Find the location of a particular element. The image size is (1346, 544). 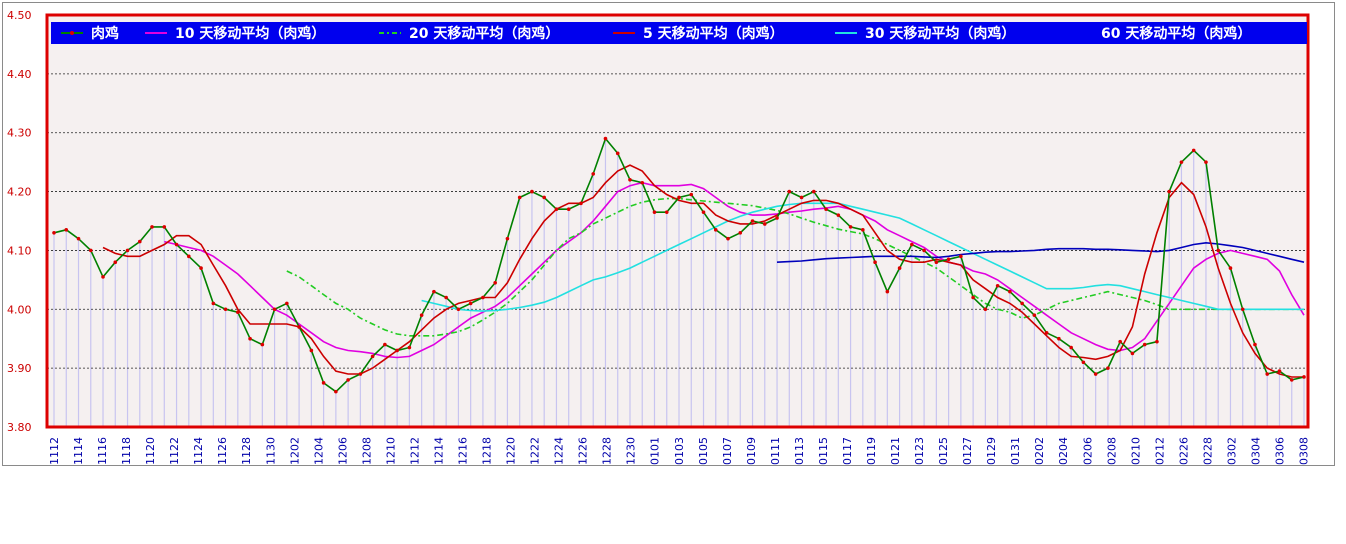

x-tick-label: 0119 is located at coordinates (871, 451).